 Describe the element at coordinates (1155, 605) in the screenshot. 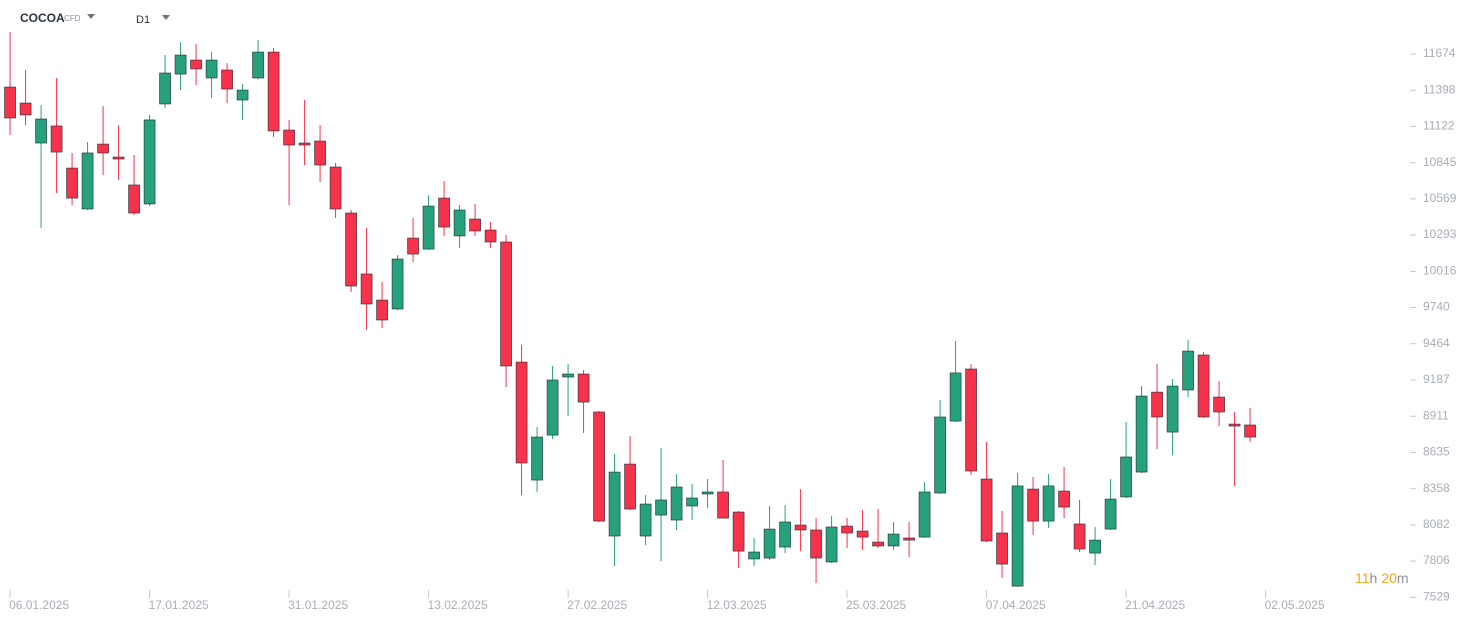

I see `x-tick-label: 21.04.2025` at that location.